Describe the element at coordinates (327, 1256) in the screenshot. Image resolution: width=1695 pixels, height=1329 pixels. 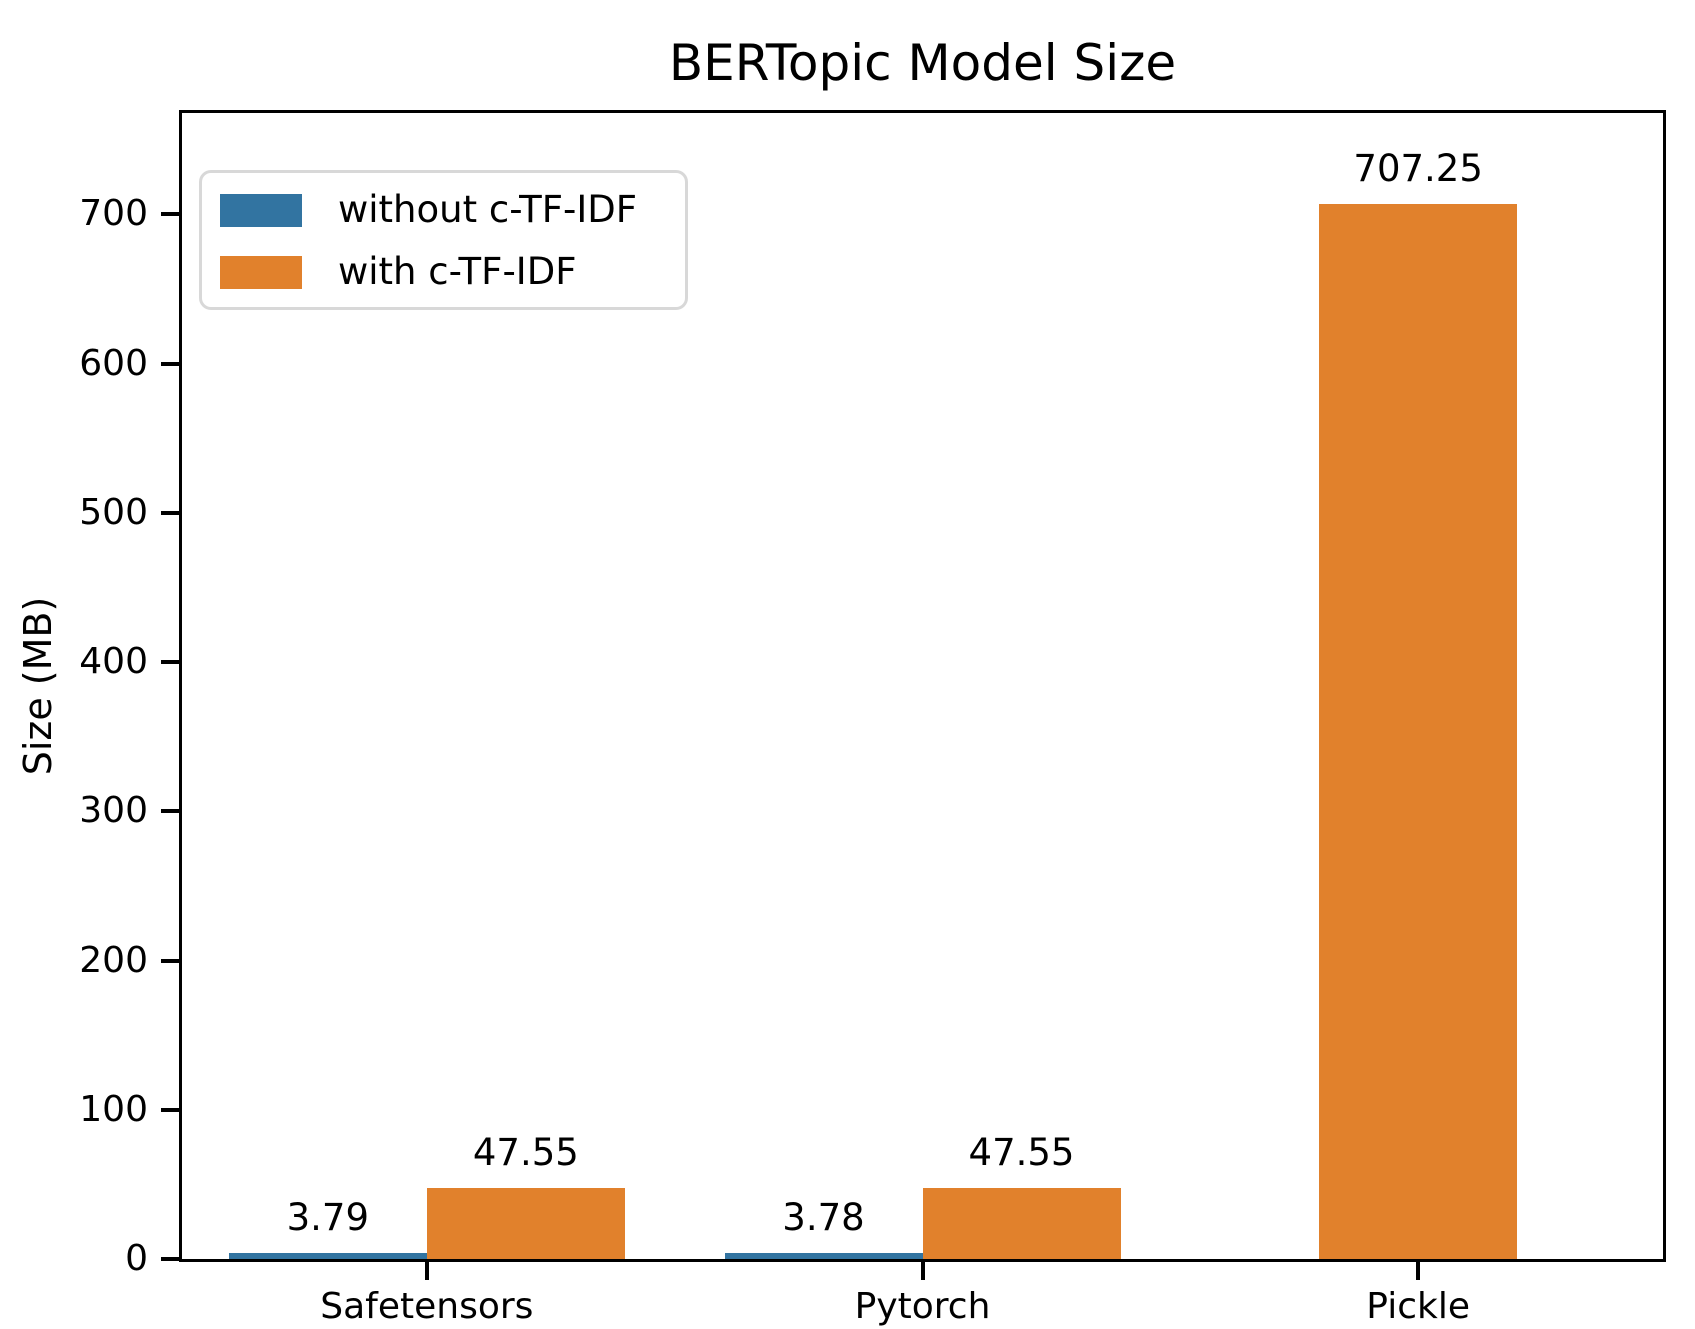
I see `bar-safetensors-without-ctfidf` at that location.